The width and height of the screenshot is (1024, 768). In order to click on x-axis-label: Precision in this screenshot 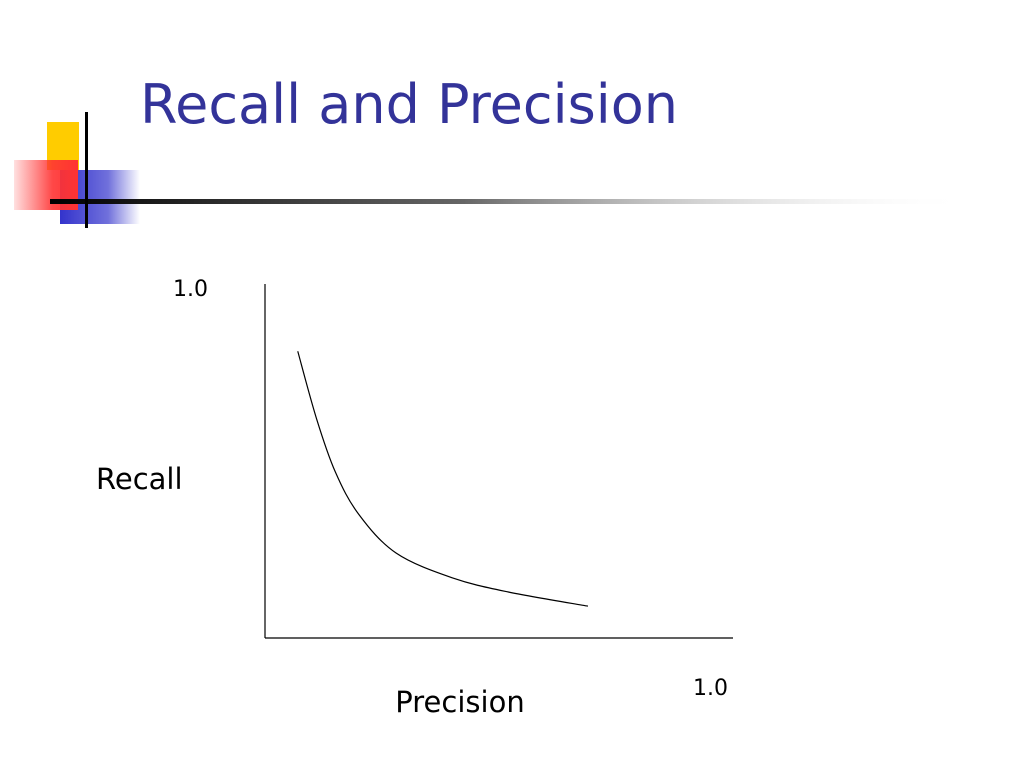, I will do `click(459, 702)`.